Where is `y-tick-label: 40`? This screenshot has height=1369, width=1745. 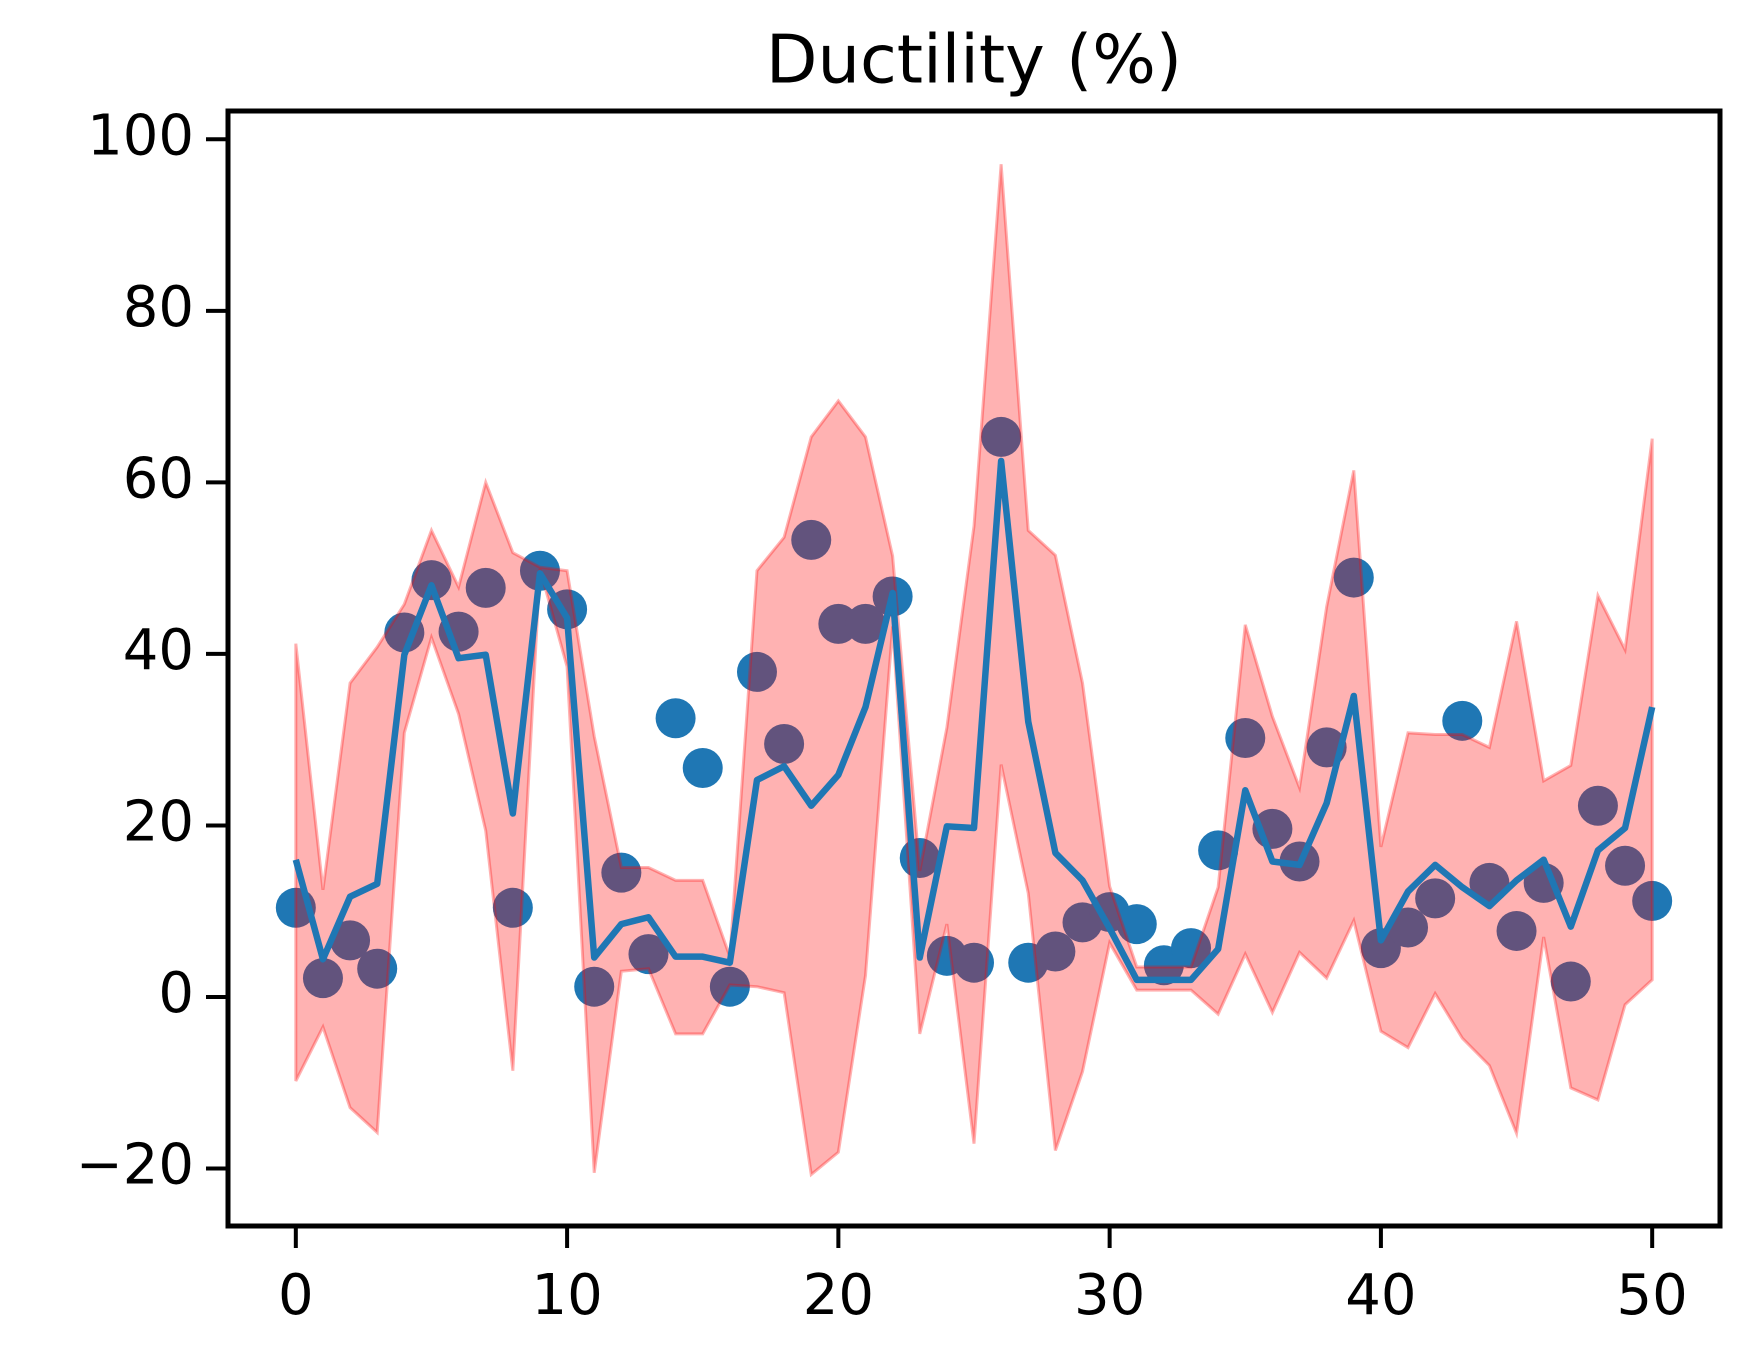 y-tick-label: 40 is located at coordinates (158, 650).